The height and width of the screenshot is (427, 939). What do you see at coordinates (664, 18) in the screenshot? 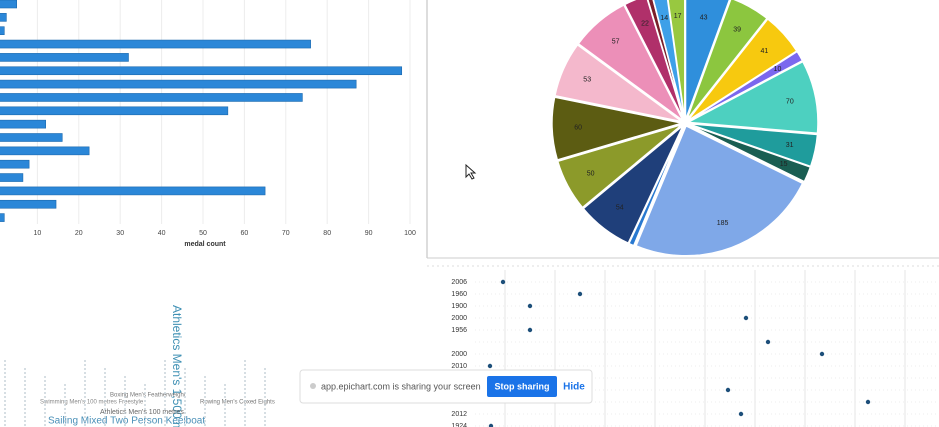
I see `slice-label: 14` at bounding box center [664, 18].